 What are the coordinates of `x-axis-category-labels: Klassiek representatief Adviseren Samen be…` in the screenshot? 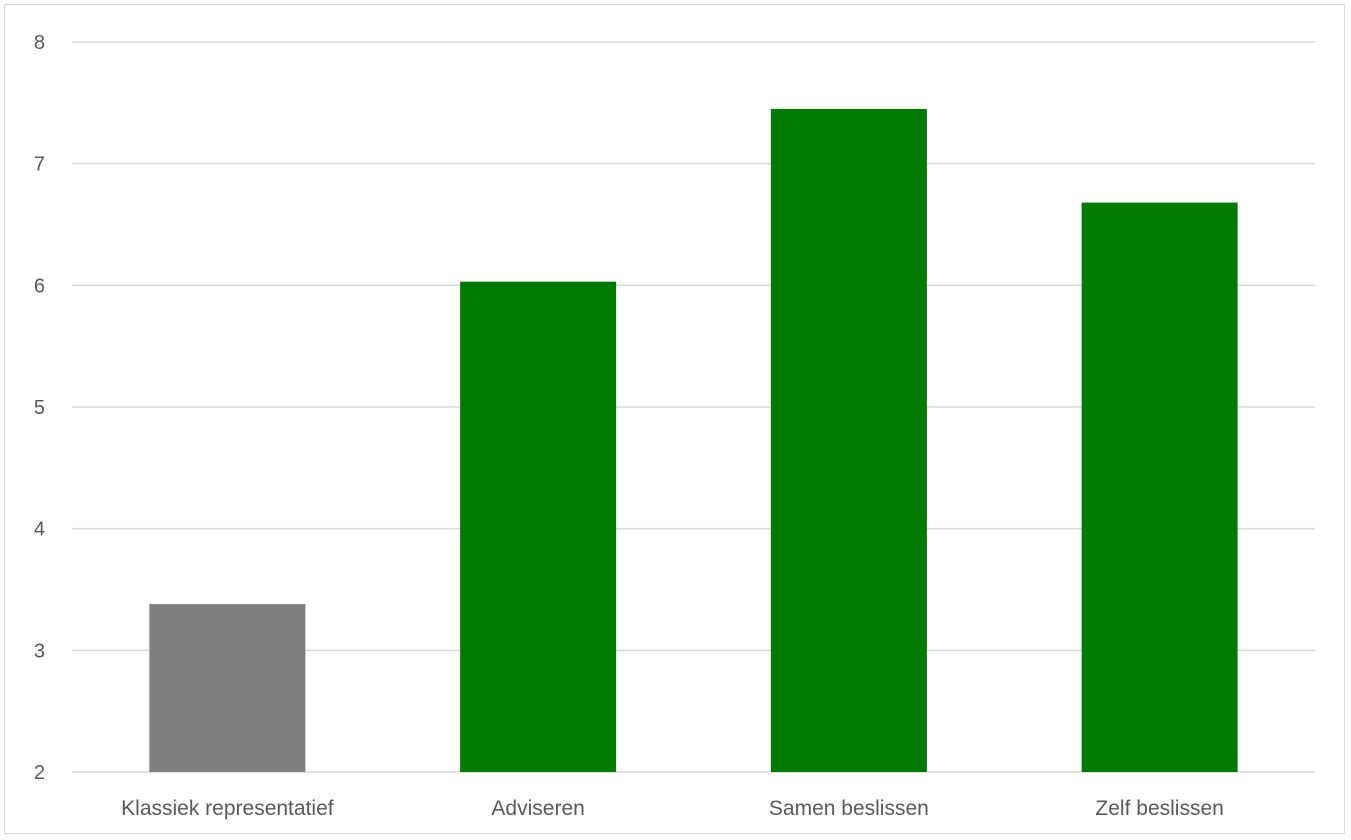 It's located at (672, 808).